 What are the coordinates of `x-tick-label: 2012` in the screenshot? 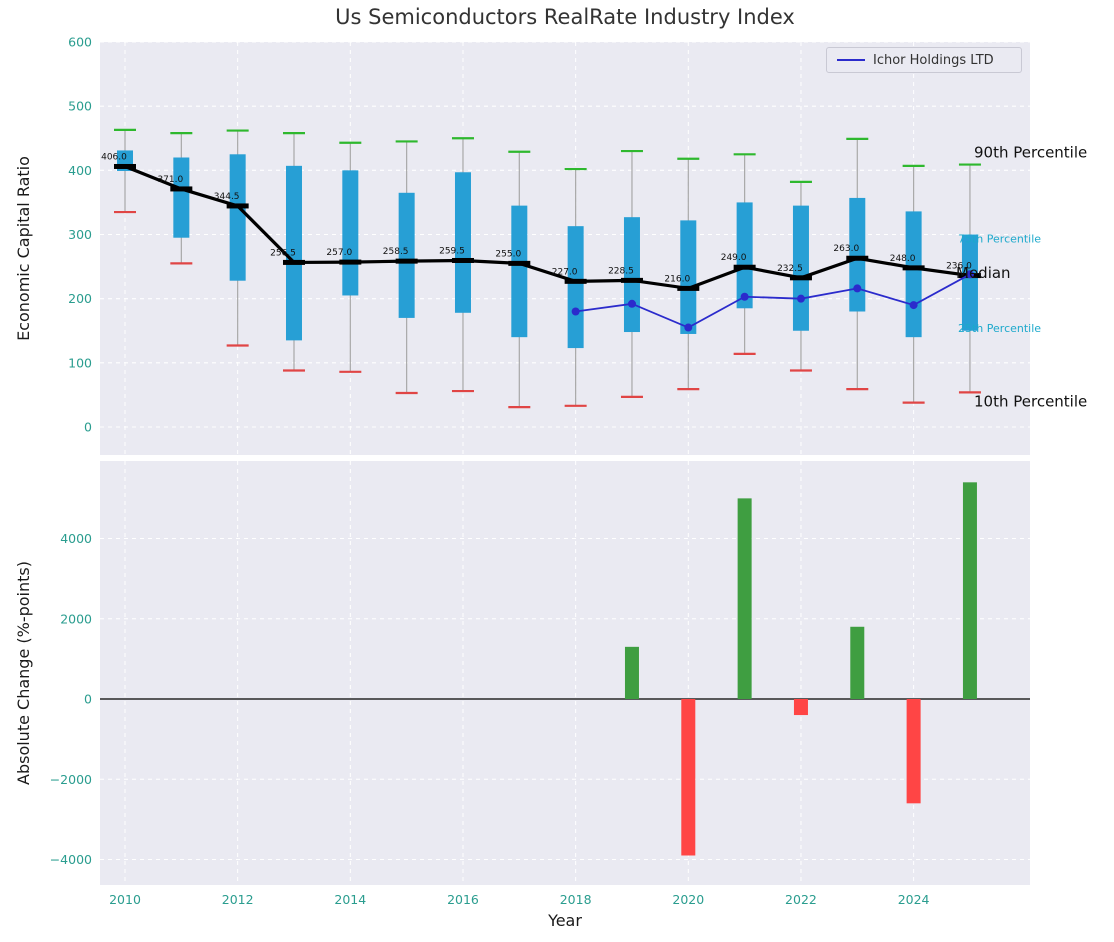 It's located at (238, 899).